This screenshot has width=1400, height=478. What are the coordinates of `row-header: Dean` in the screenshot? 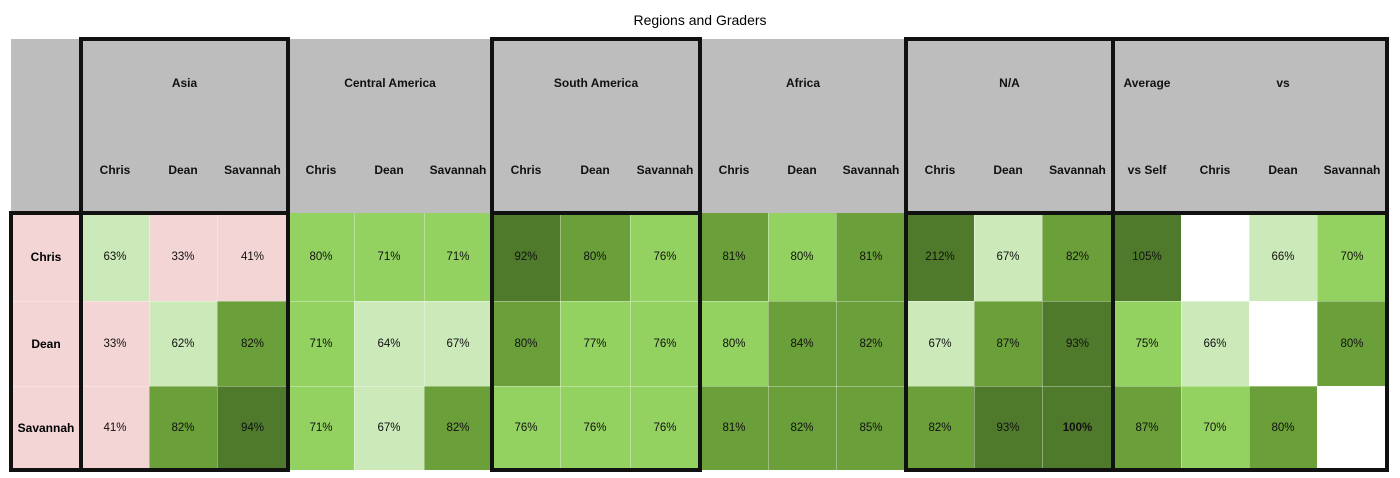 It's located at (46, 343).